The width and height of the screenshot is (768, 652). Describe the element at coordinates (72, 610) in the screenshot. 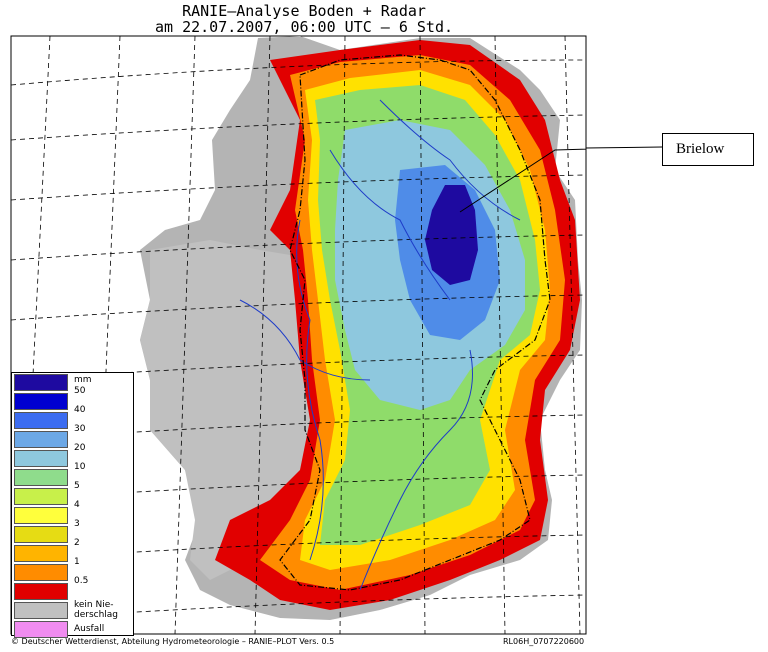

I see `legend-row: kein Nie-derschlag` at that location.